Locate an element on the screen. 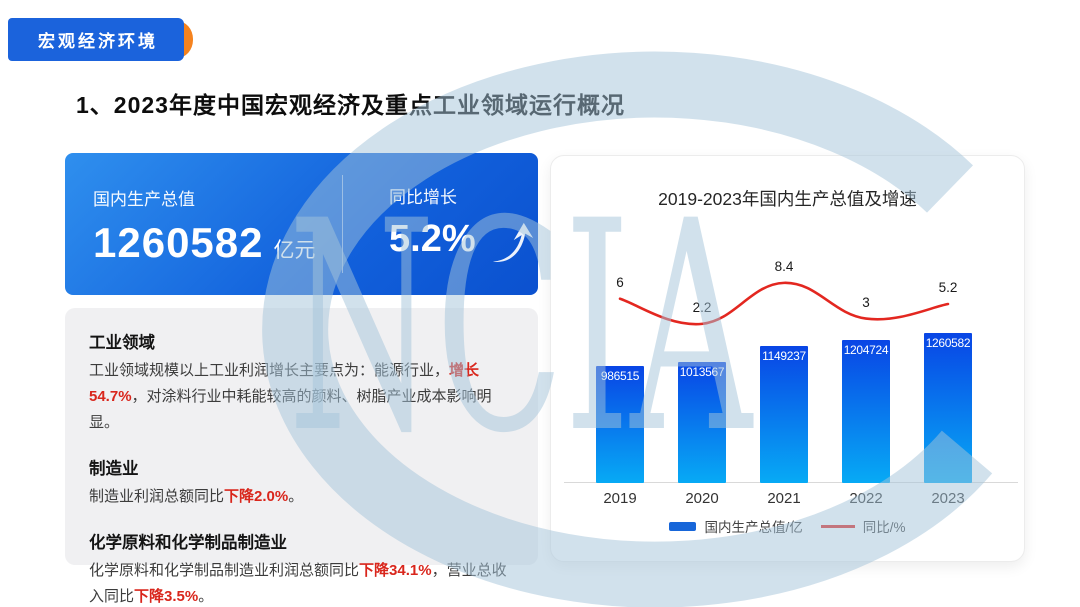 This screenshot has width=1080, height=607. line-value-label: 3 is located at coordinates (866, 302).